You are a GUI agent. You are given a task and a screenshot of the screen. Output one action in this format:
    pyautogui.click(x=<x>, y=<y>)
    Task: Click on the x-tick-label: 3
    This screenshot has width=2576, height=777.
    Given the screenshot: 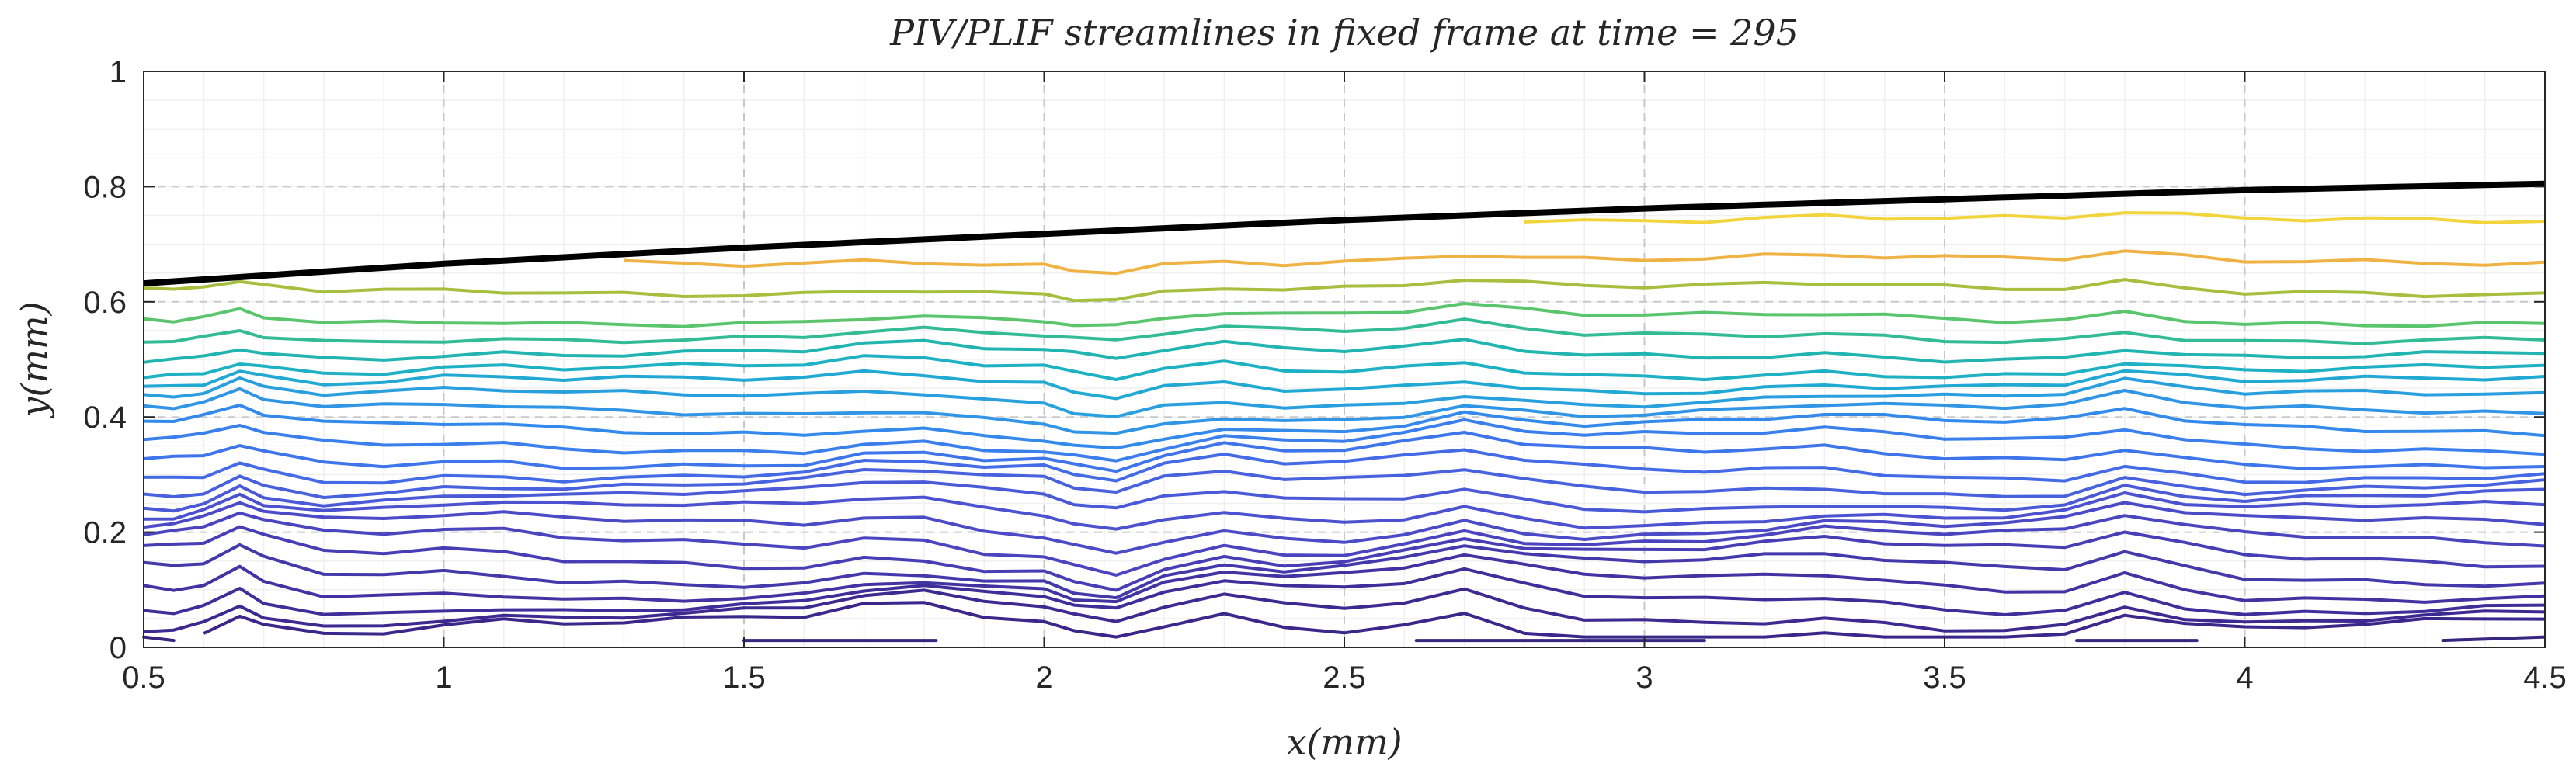 What is the action you would take?
    pyautogui.click(x=1644, y=678)
    